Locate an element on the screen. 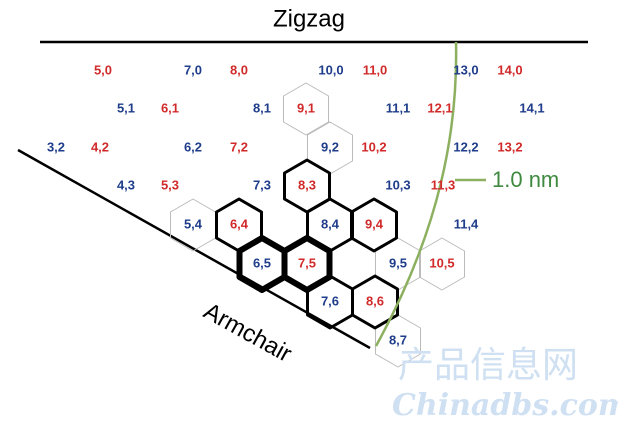 This screenshot has height=425, width=618. chirality-label: 11,1 is located at coordinates (398, 107).